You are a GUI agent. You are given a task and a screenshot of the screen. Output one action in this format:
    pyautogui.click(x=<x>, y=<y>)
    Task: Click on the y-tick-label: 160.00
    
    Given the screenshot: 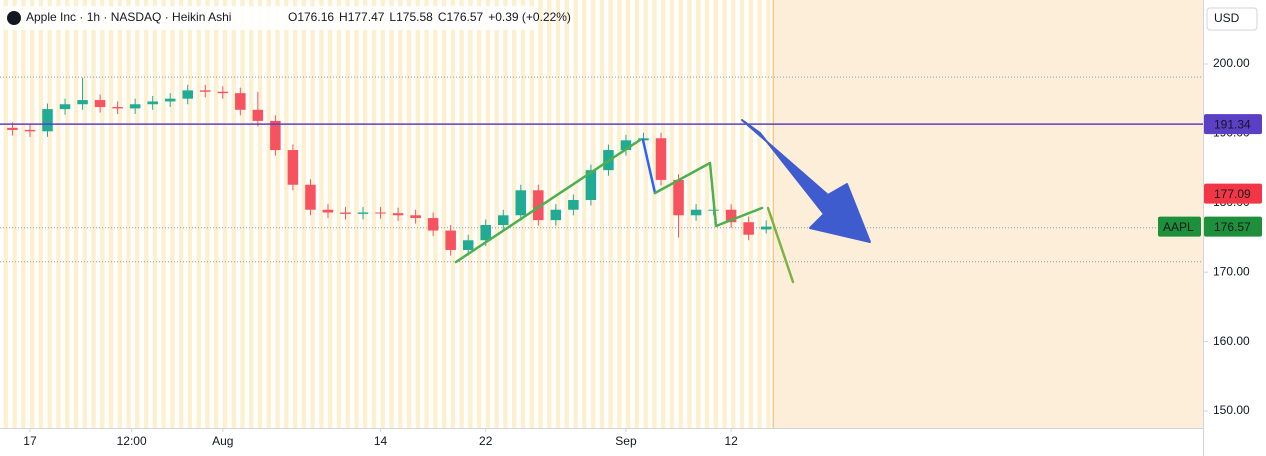 What is the action you would take?
    pyautogui.click(x=1231, y=341)
    